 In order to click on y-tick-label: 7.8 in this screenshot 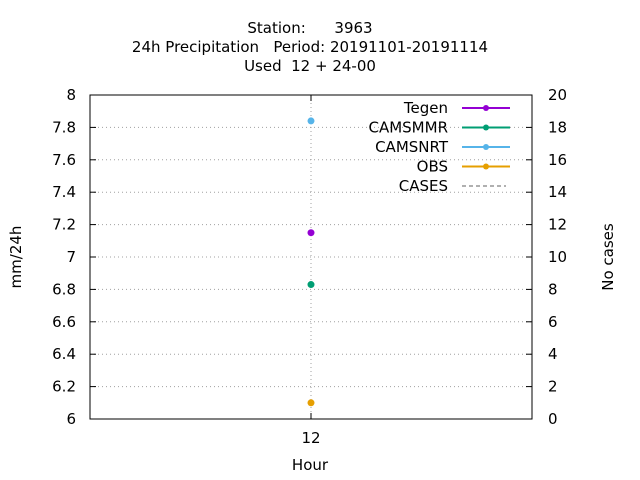, I will do `click(64, 127)`.